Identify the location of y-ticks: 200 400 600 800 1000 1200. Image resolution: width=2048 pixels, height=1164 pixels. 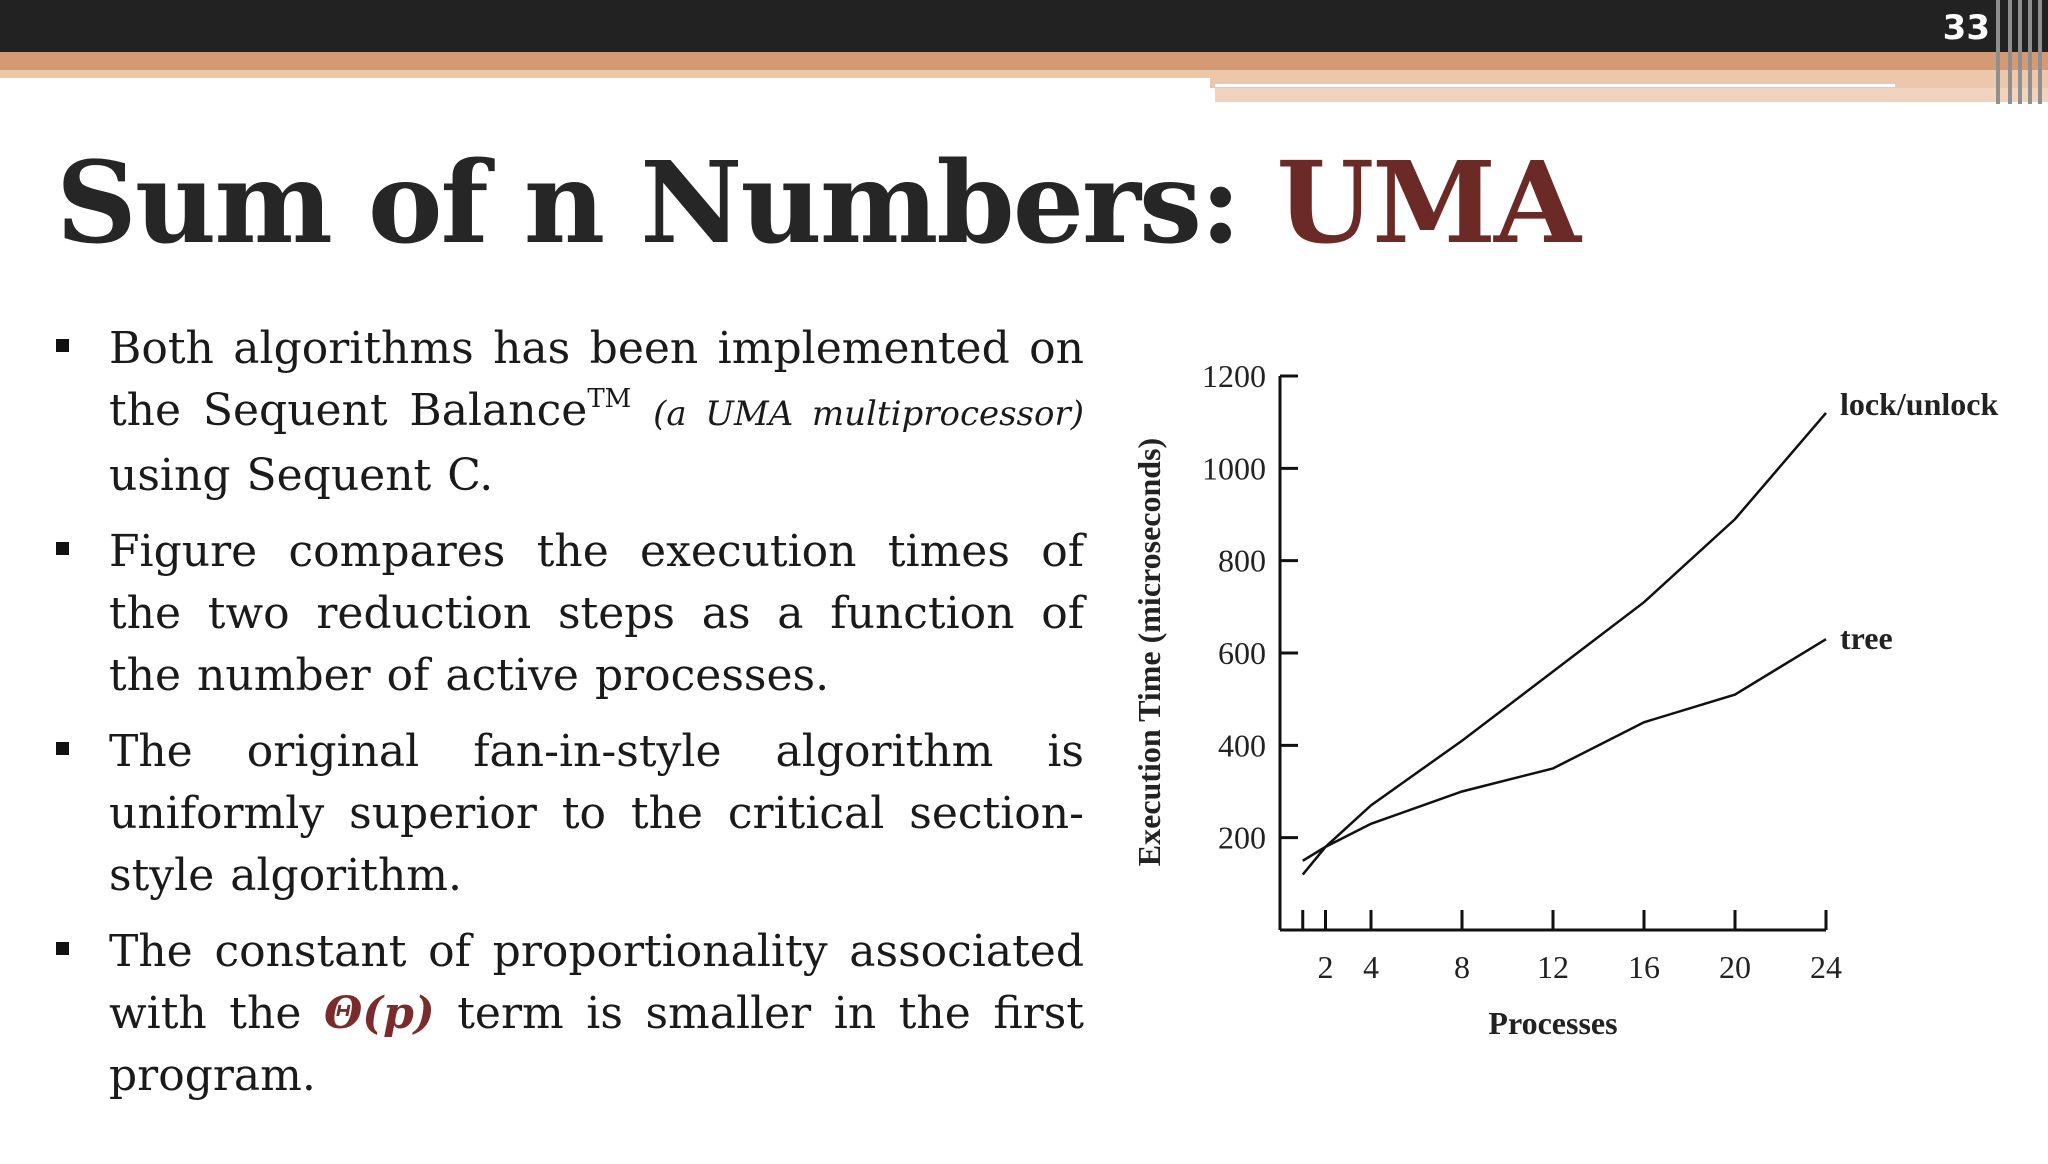
(1250, 607).